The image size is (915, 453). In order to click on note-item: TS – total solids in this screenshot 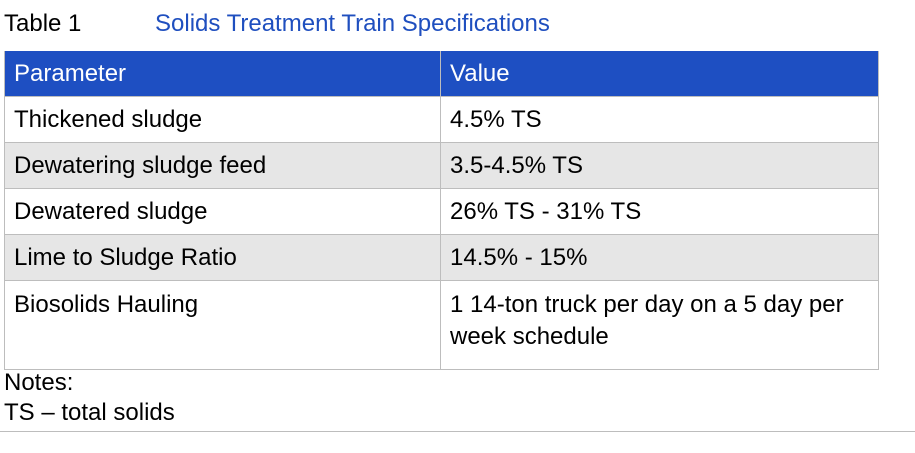, I will do `click(89, 412)`.